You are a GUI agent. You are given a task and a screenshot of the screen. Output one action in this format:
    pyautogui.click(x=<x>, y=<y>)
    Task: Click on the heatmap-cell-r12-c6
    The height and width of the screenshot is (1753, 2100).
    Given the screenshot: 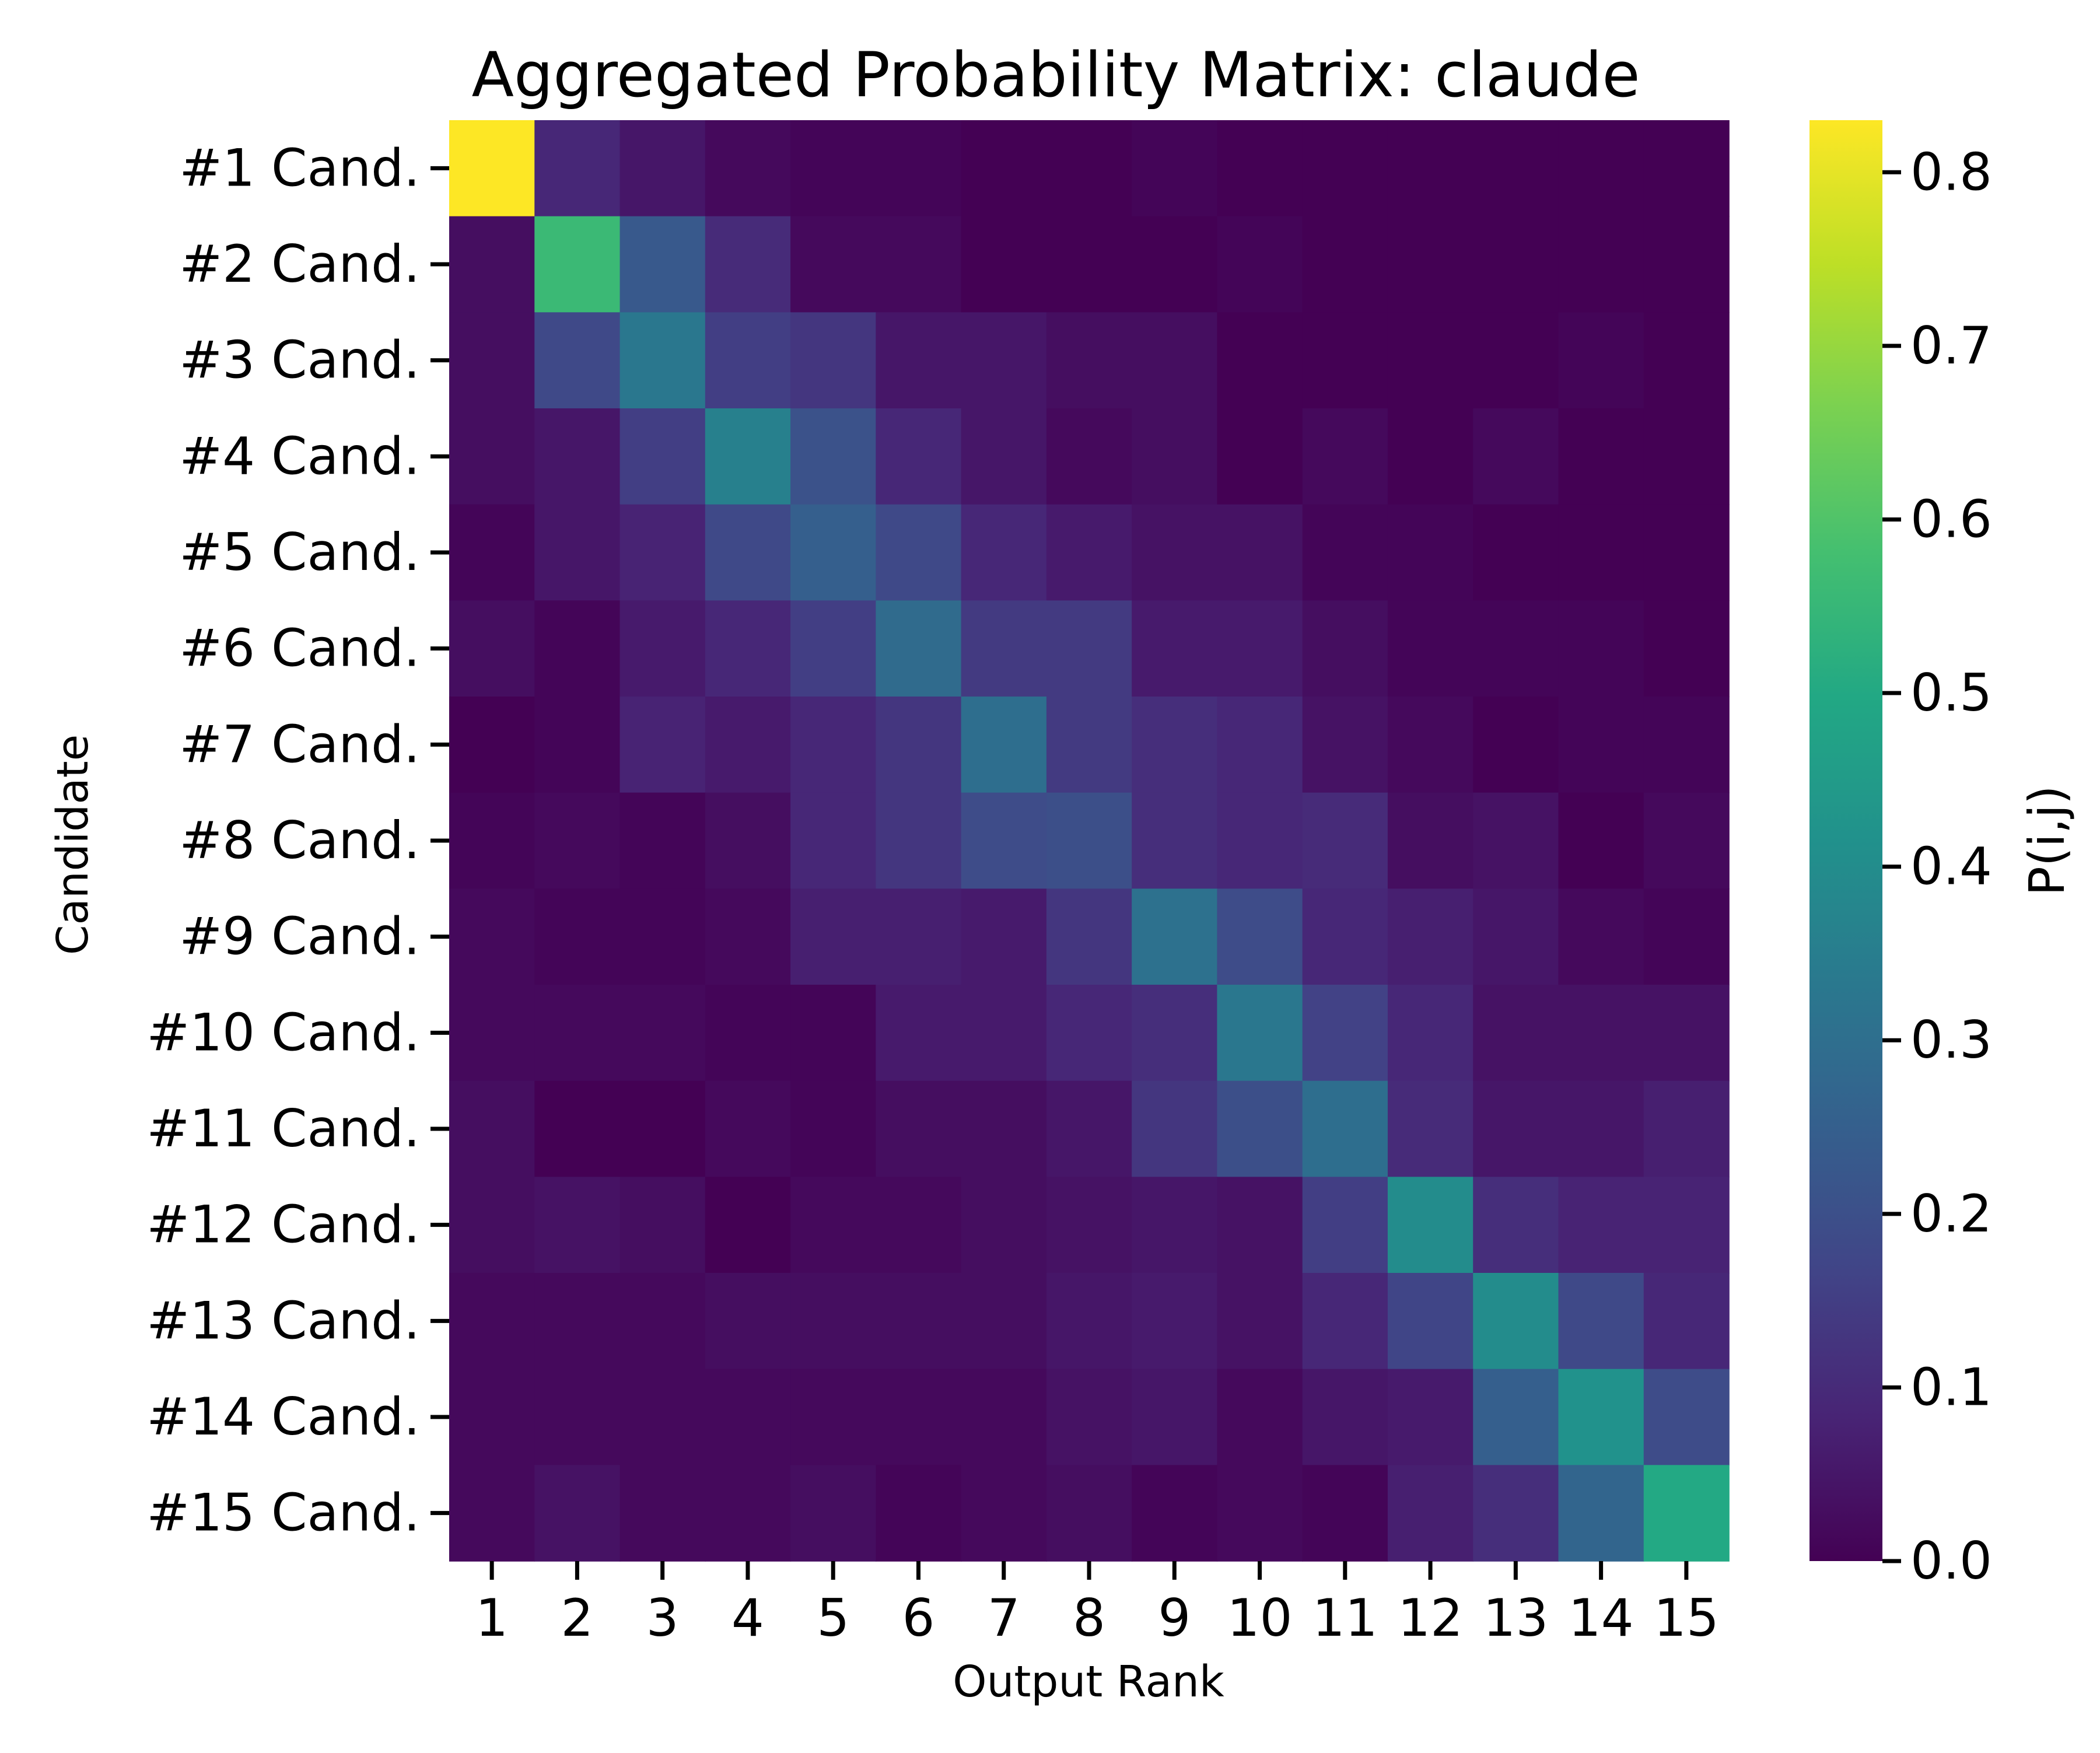 What is the action you would take?
    pyautogui.click(x=919, y=1225)
    